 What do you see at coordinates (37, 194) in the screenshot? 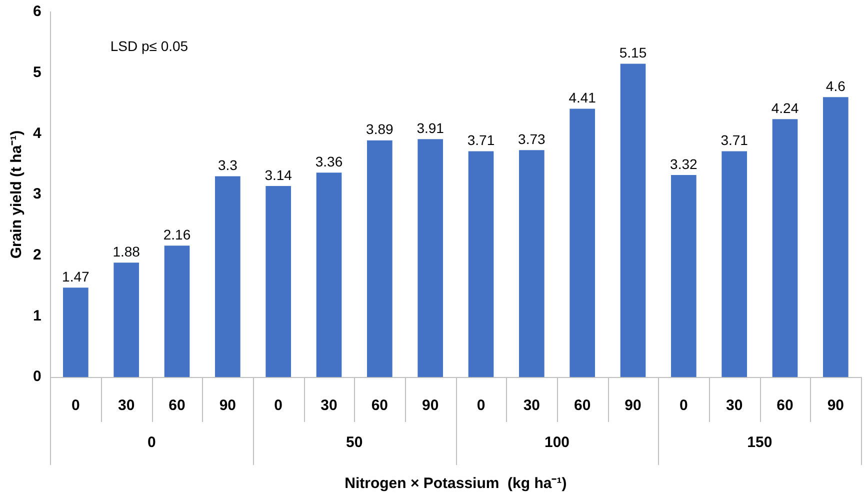
I see `y-tick-label: 3` at bounding box center [37, 194].